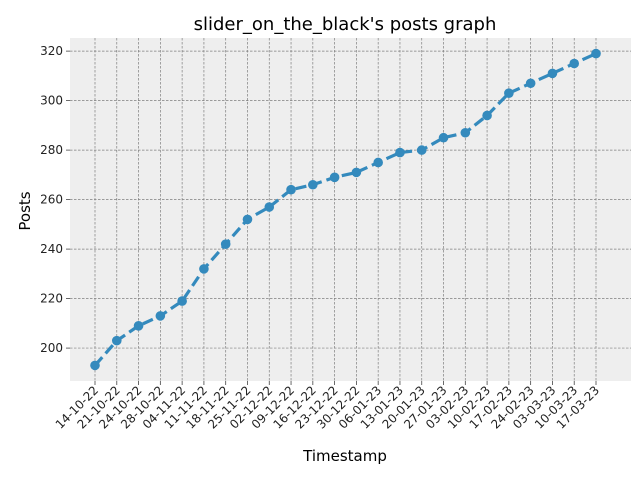  I want to click on y-axis-ticks: 200 220 240 260 280 300 320, so click(55, 199).